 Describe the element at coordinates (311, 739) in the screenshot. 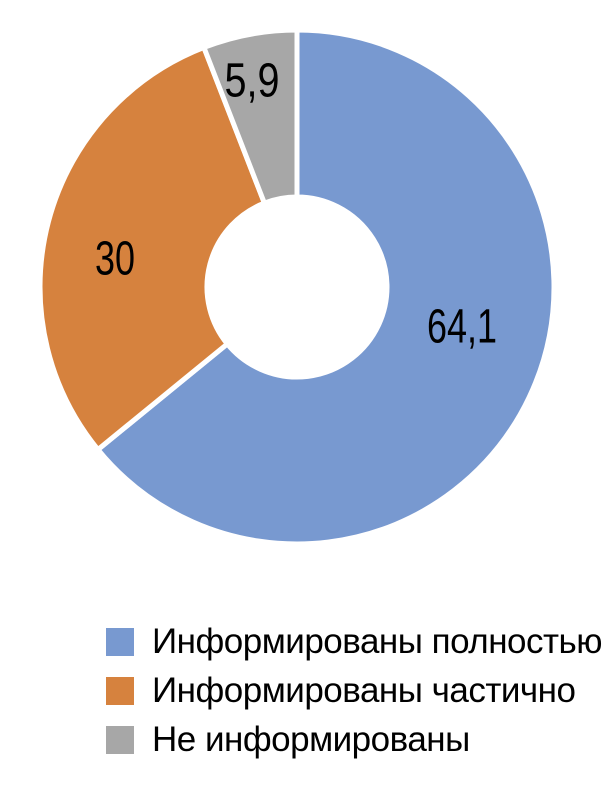

I see `legend-label: Не информированы` at that location.